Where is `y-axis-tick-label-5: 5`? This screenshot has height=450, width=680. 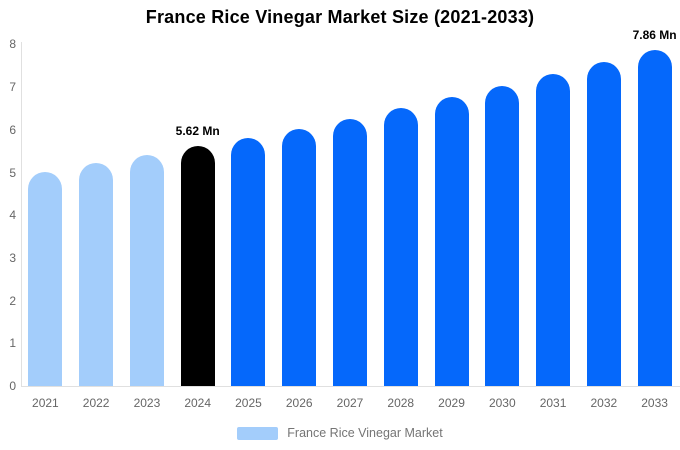
y-axis-tick-label-5: 5 is located at coordinates (12, 172).